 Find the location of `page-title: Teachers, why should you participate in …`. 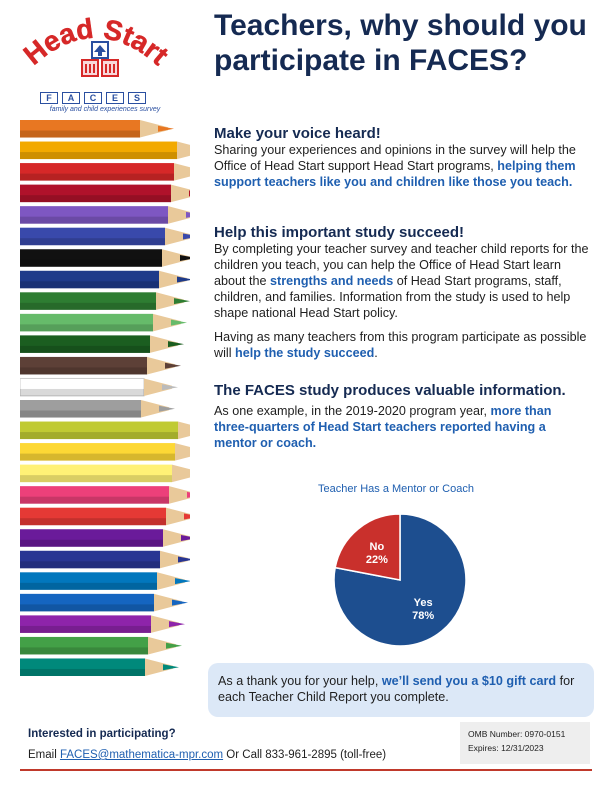

page-title: Teachers, why should you participate in … is located at coordinates (400, 43).